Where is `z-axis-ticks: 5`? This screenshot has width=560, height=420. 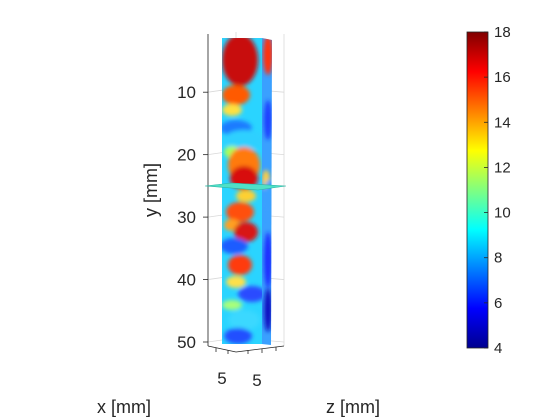 z-axis-ticks: 5 is located at coordinates (256, 380).